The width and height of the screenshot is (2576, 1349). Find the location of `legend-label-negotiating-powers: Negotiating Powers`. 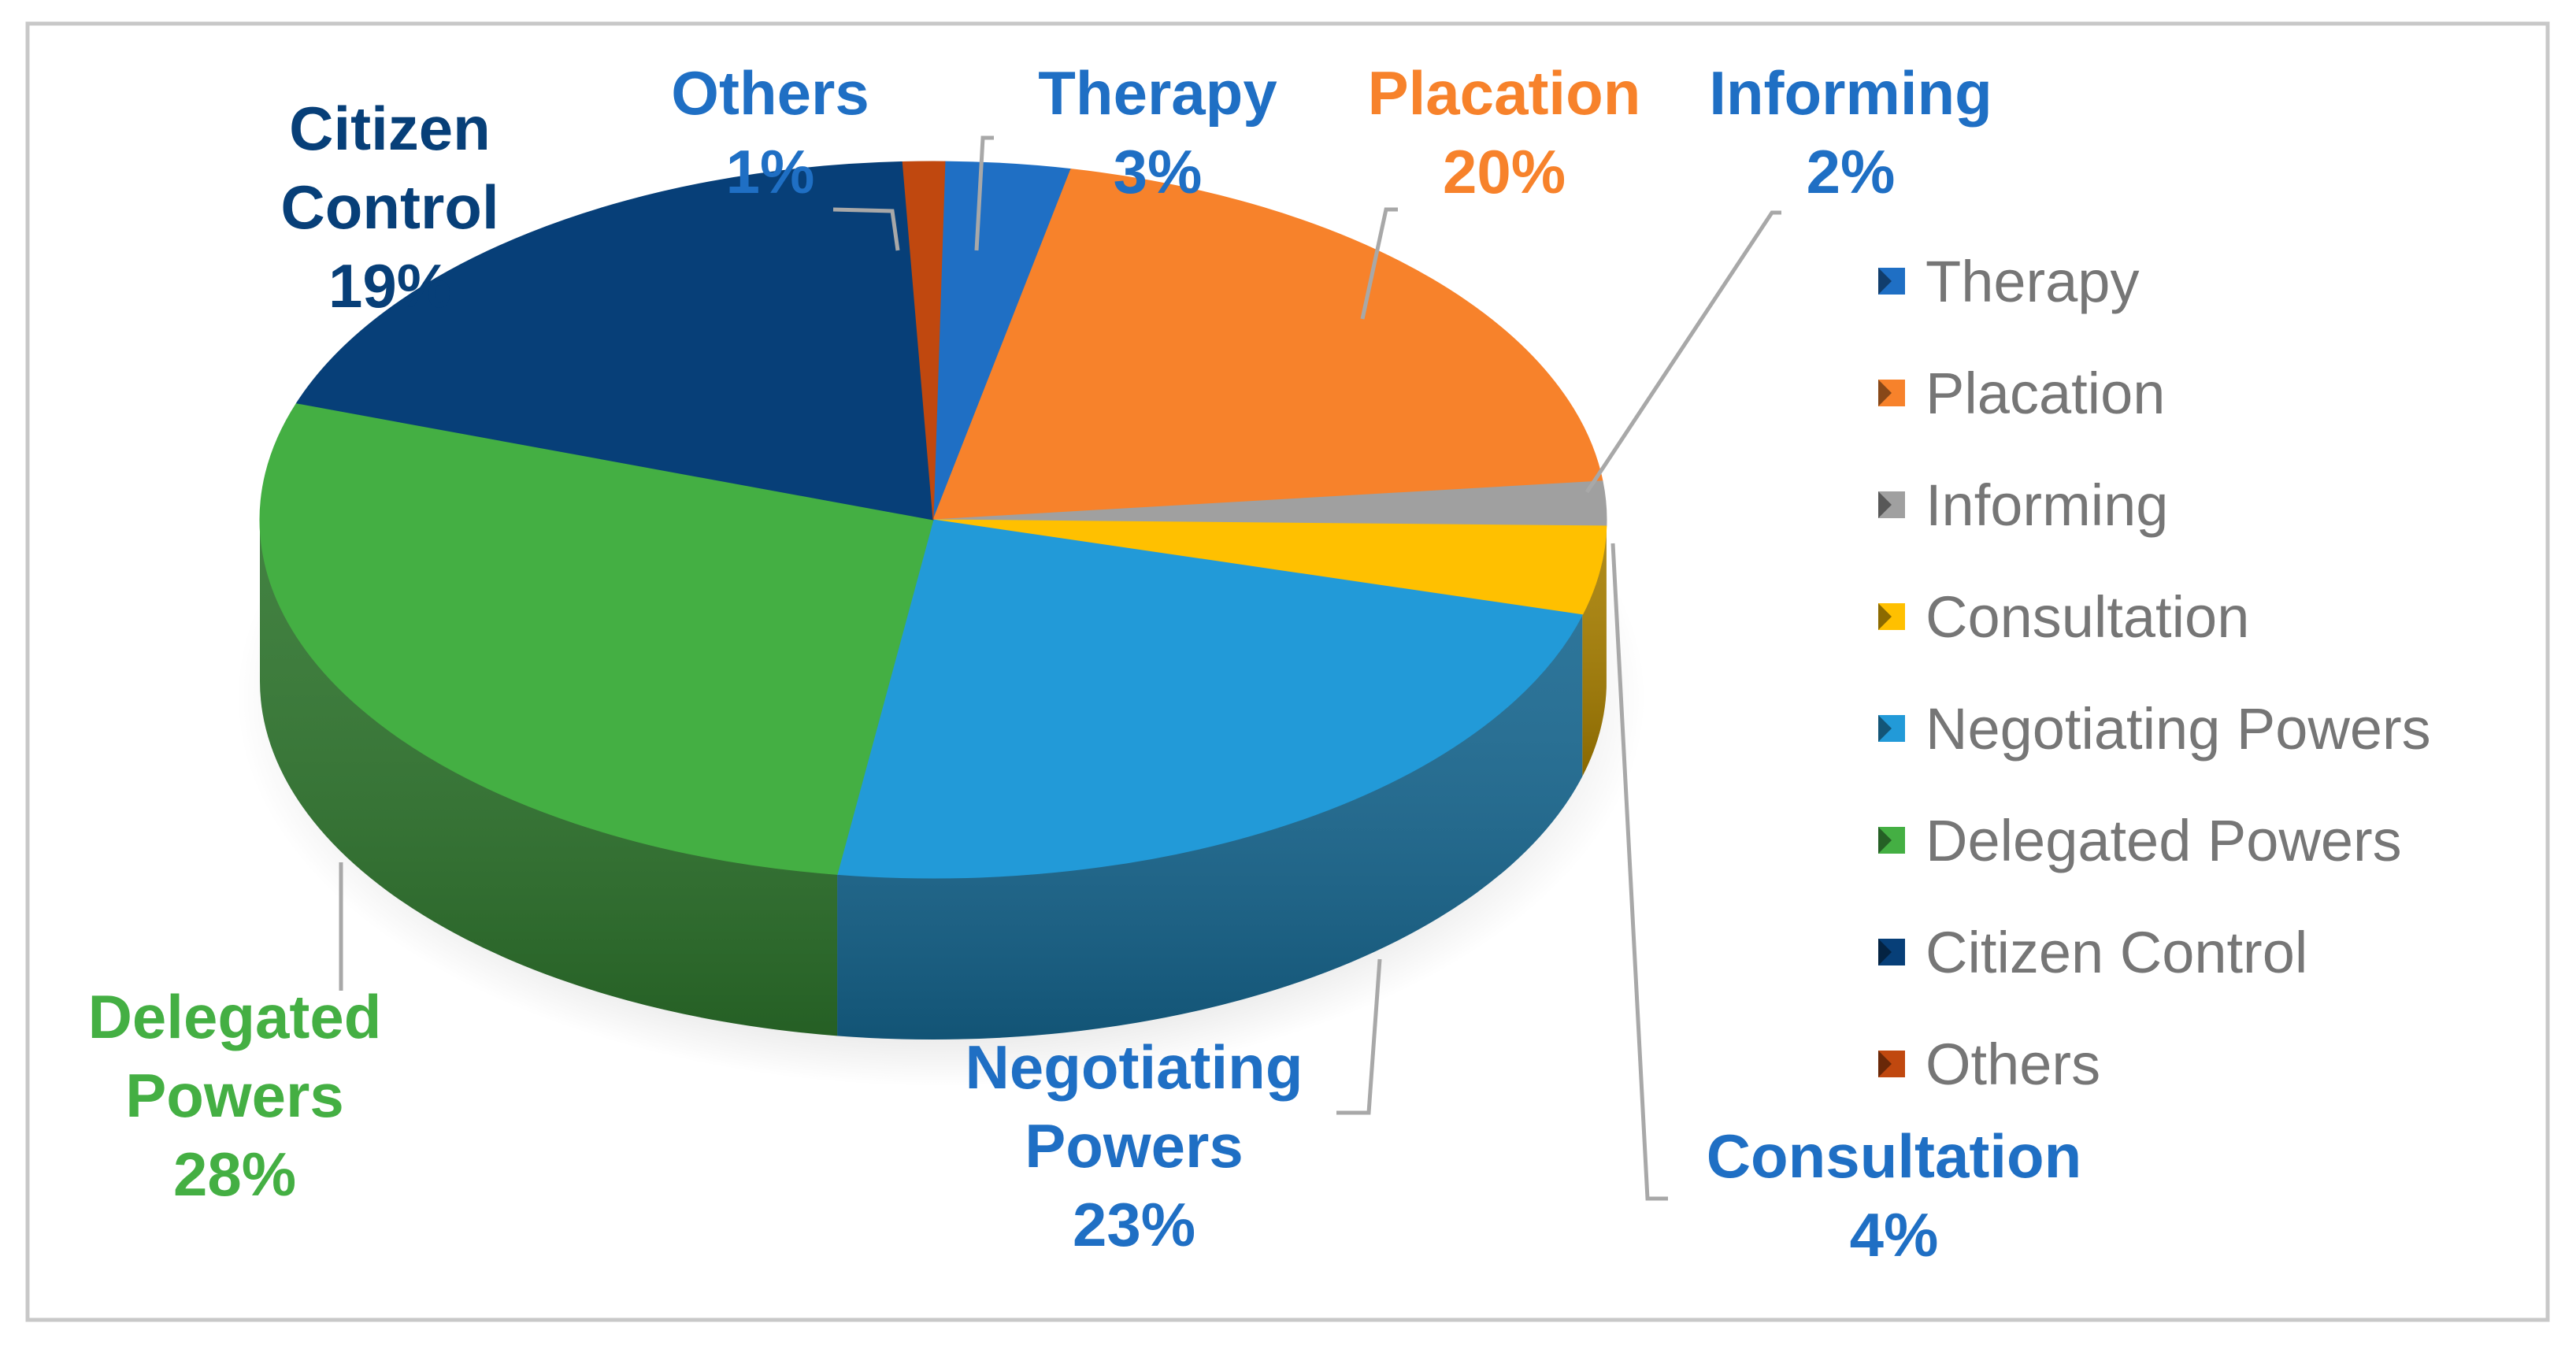

legend-label-negotiating-powers: Negotiating Powers is located at coordinates (2178, 729).